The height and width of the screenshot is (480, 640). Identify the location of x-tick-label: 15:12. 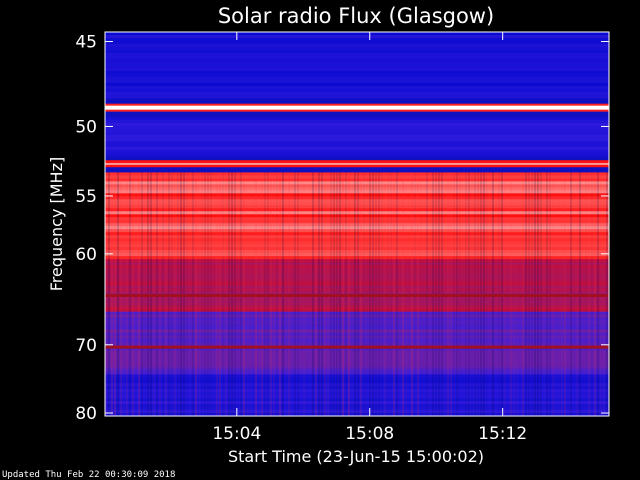
(502, 434).